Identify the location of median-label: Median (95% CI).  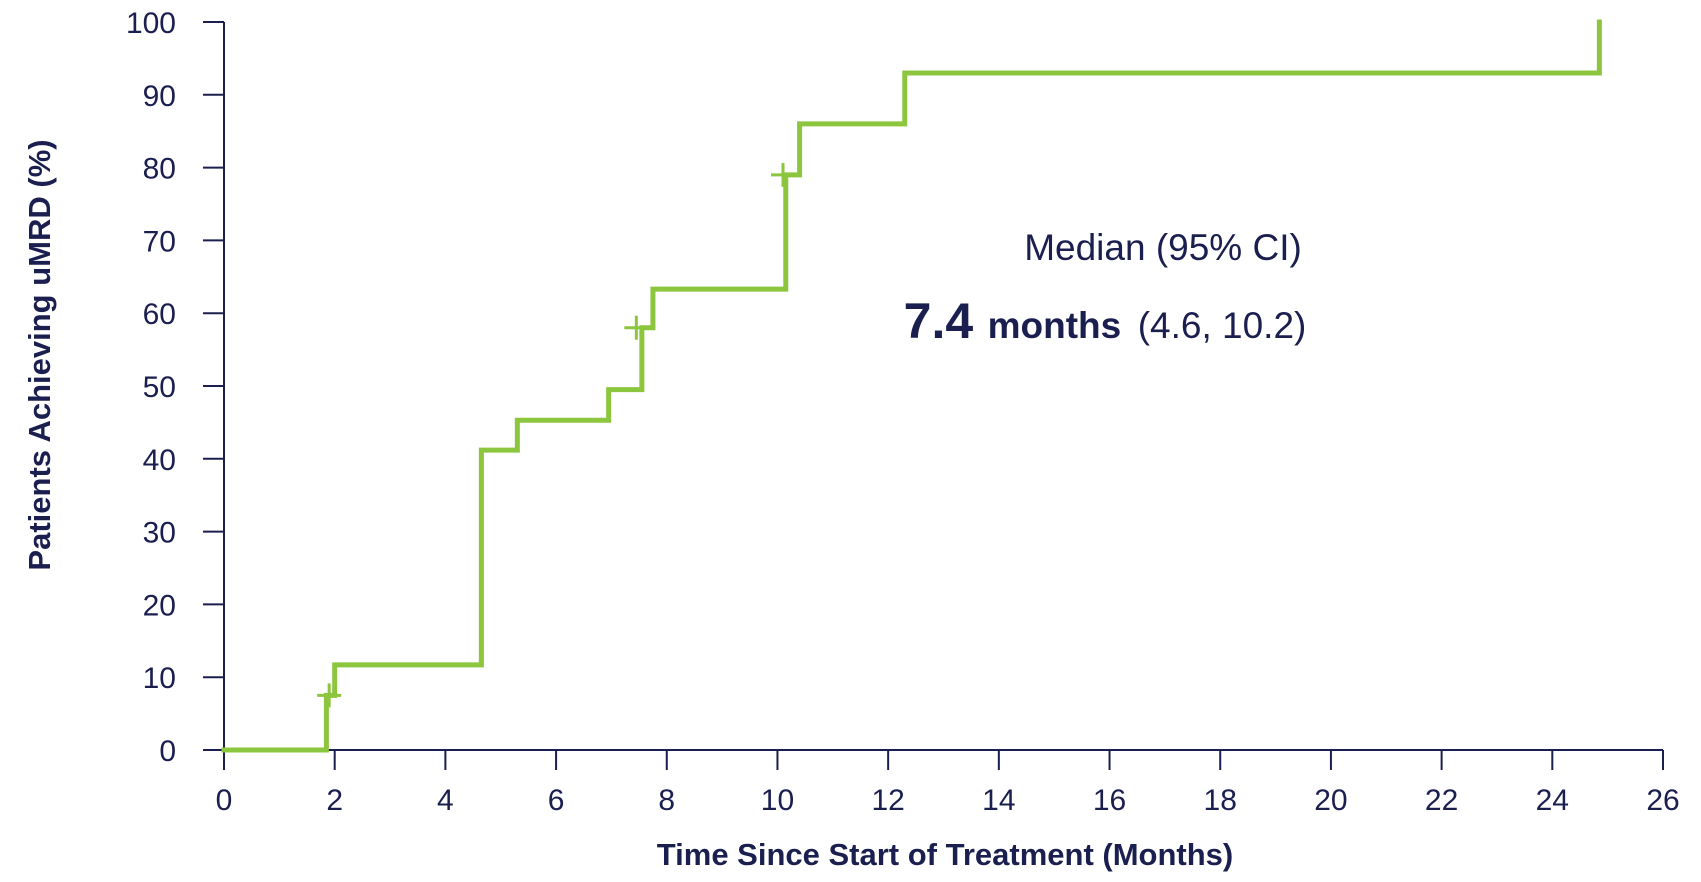
(1163, 247).